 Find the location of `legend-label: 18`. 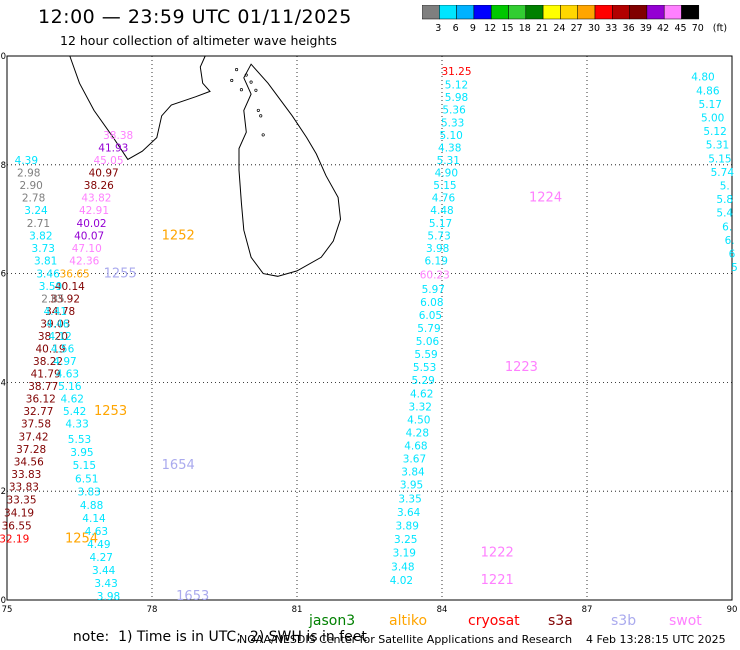

legend-label: 18 is located at coordinates (525, 28).